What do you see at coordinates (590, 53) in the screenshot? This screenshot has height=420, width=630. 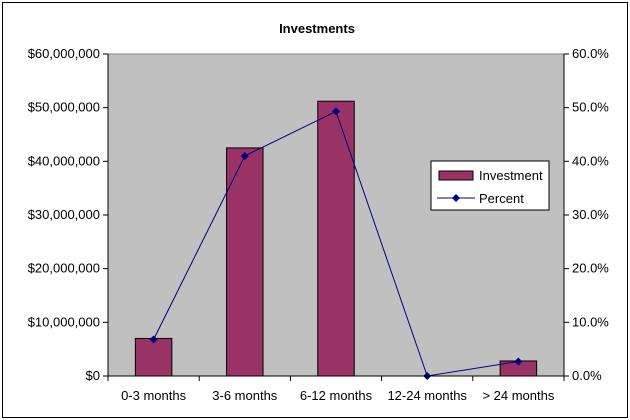 I see `right-tick-label: 60.0%` at bounding box center [590, 53].